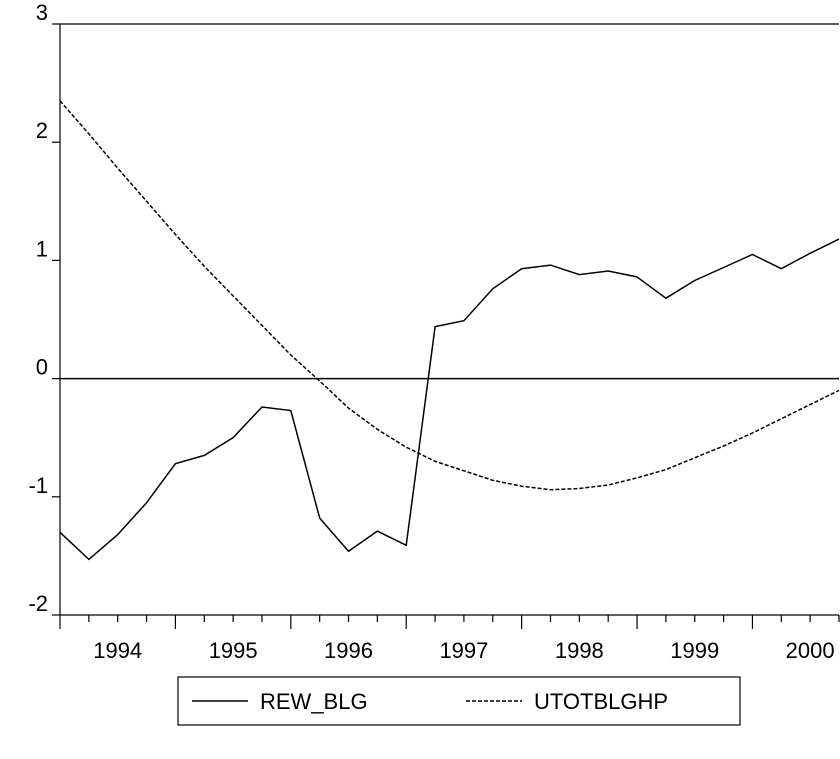 This screenshot has height=759, width=840. I want to click on y-tick-label: -1, so click(38, 485).